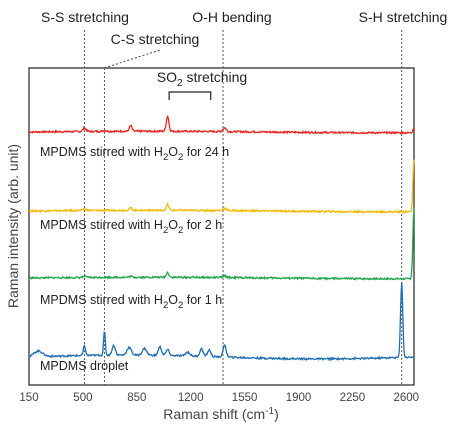 This screenshot has width=464, height=440. Describe the element at coordinates (131, 302) in the screenshot. I see `series-label-h1: MPDMS stirred with H2O2 for 1 h` at that location.